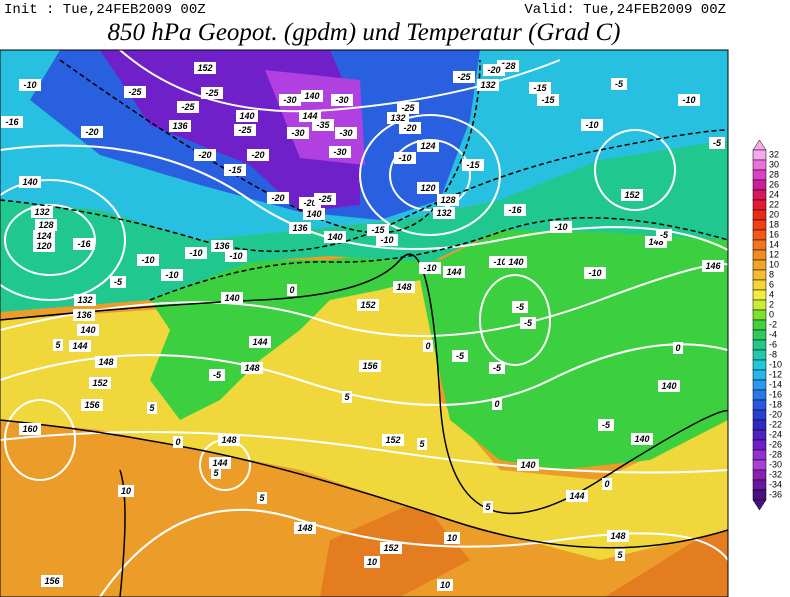  What do you see at coordinates (29, 429) in the screenshot?
I see `contour-label: 160` at bounding box center [29, 429].